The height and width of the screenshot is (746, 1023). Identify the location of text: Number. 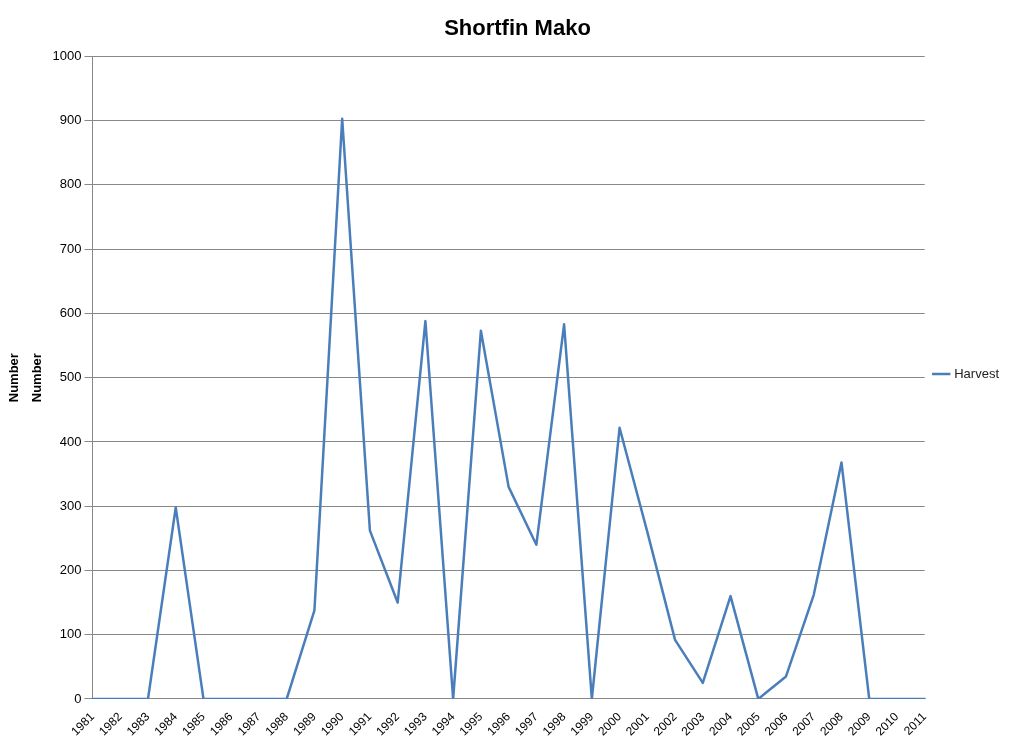
(13, 378).